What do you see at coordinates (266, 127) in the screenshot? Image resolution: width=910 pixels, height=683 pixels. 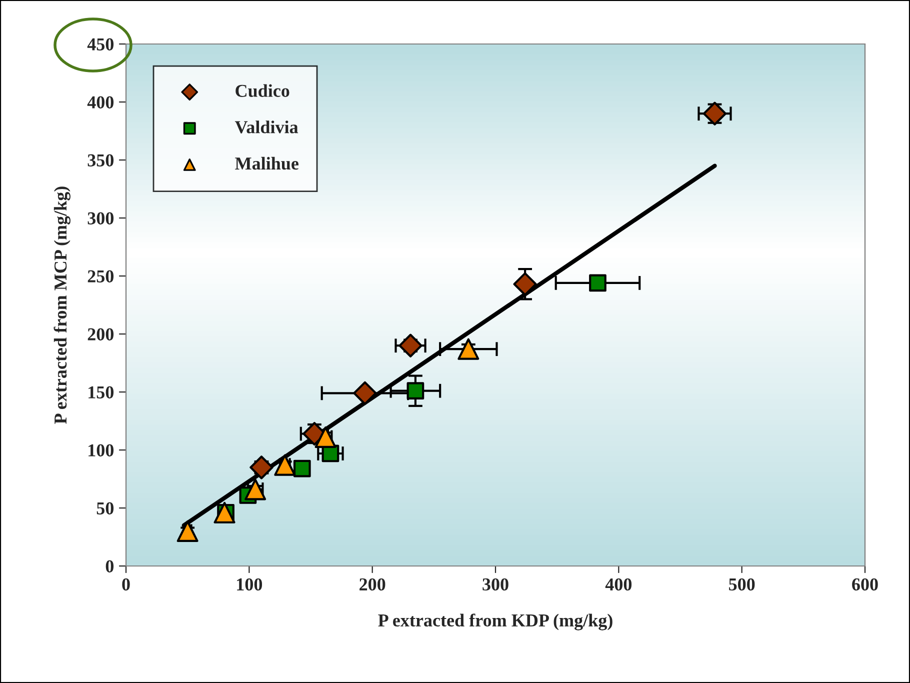 I see `legend-label: Valdivia` at bounding box center [266, 127].